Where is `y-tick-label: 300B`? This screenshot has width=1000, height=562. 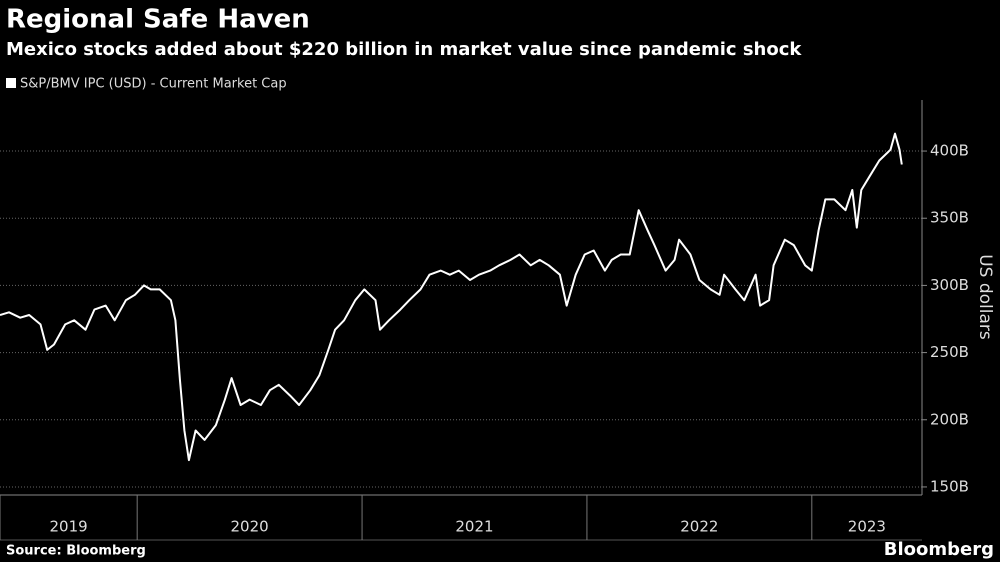 y-tick-label: 300B is located at coordinates (949, 285).